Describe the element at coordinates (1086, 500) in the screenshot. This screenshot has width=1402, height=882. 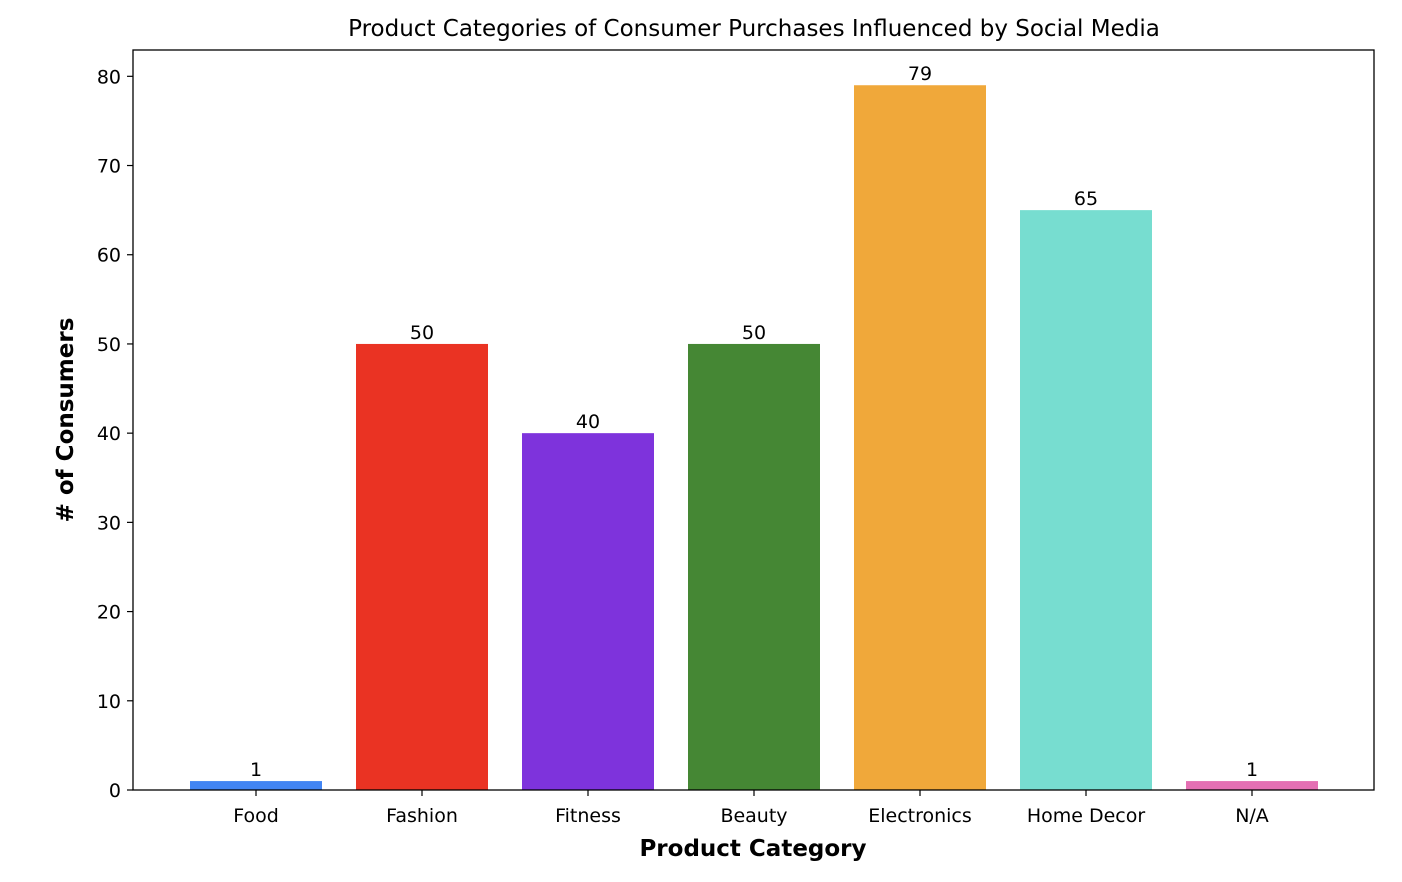
I see `bar-home-decor` at that location.